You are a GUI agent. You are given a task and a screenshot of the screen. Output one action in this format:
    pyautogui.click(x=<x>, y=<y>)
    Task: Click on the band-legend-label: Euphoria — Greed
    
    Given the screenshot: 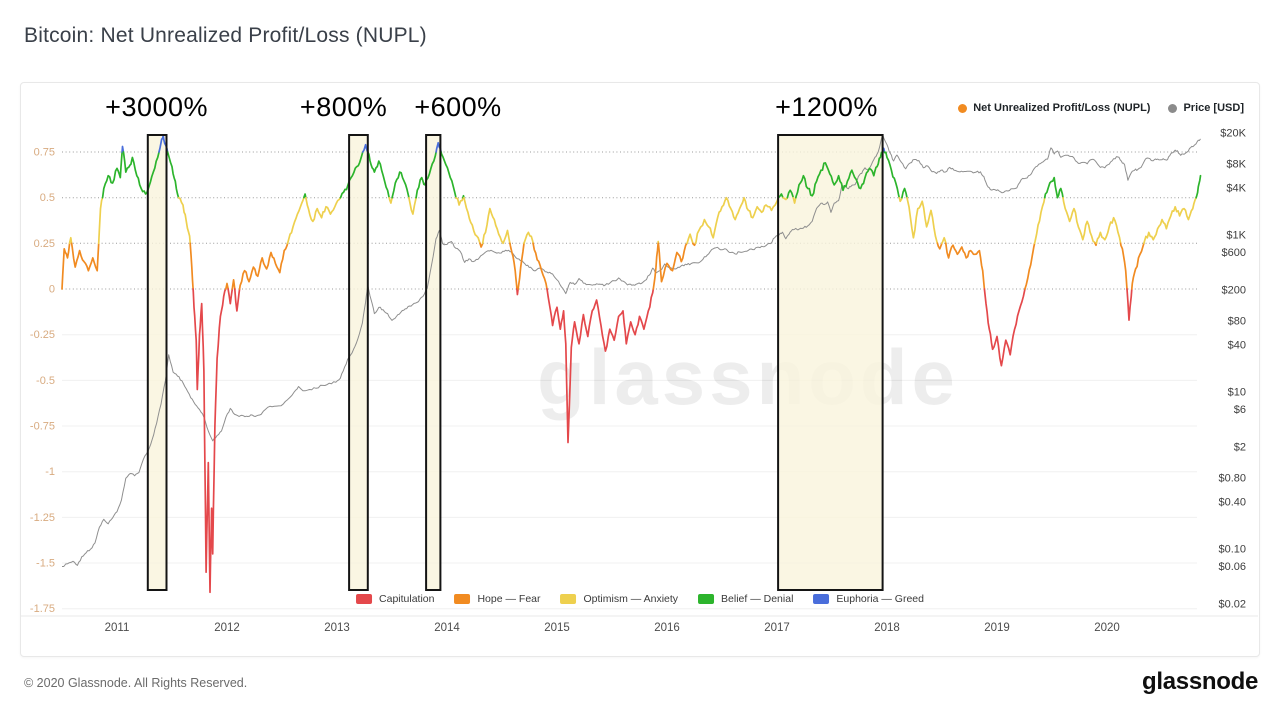 What is the action you would take?
    pyautogui.click(x=880, y=599)
    